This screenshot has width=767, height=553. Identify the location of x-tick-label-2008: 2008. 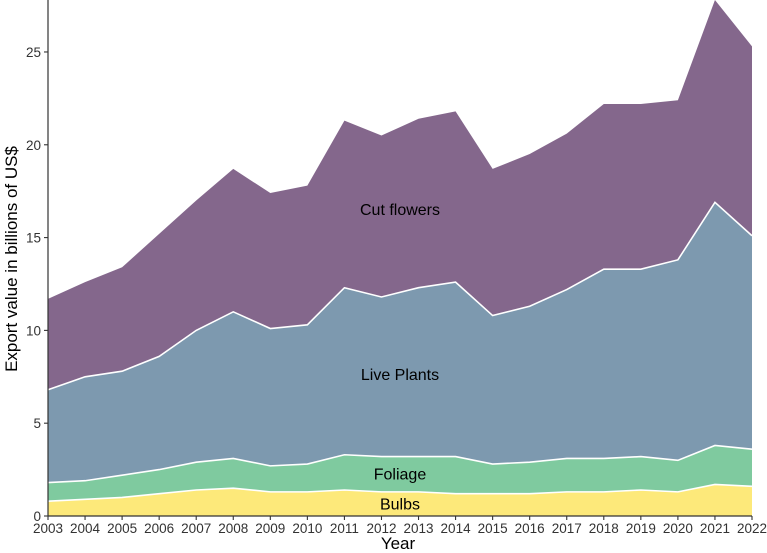
(233, 528).